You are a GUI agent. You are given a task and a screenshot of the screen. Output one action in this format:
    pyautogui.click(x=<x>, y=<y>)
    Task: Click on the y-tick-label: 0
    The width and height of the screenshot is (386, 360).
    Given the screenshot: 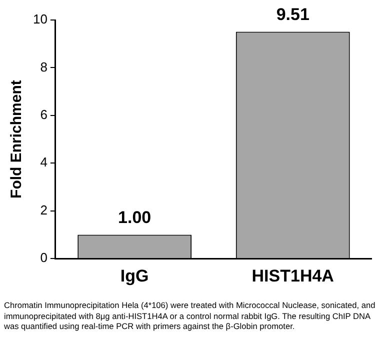 What is the action you would take?
    pyautogui.click(x=44, y=258)
    